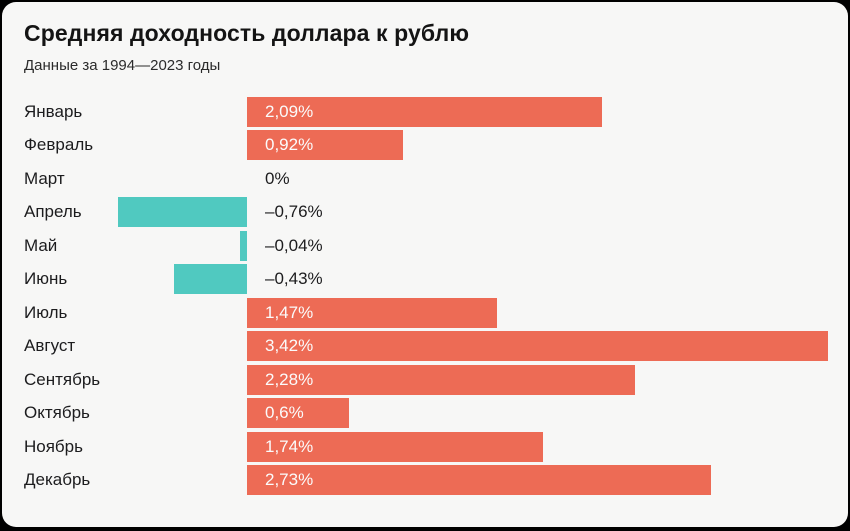  I want to click on value-label-may: –0,04%, so click(294, 245).